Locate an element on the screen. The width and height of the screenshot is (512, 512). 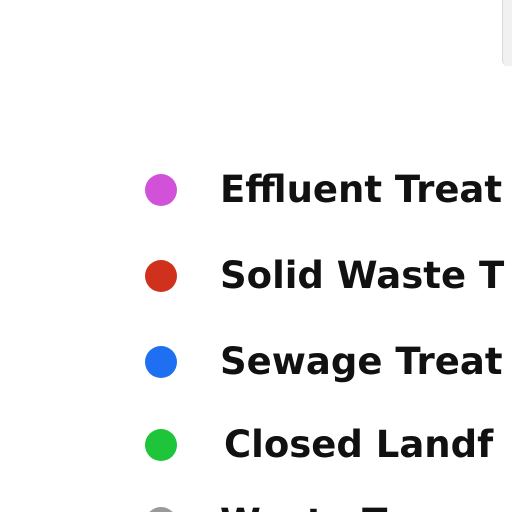
legend-item-closed-landfill: Closed Landf is located at coordinates (256, 445).